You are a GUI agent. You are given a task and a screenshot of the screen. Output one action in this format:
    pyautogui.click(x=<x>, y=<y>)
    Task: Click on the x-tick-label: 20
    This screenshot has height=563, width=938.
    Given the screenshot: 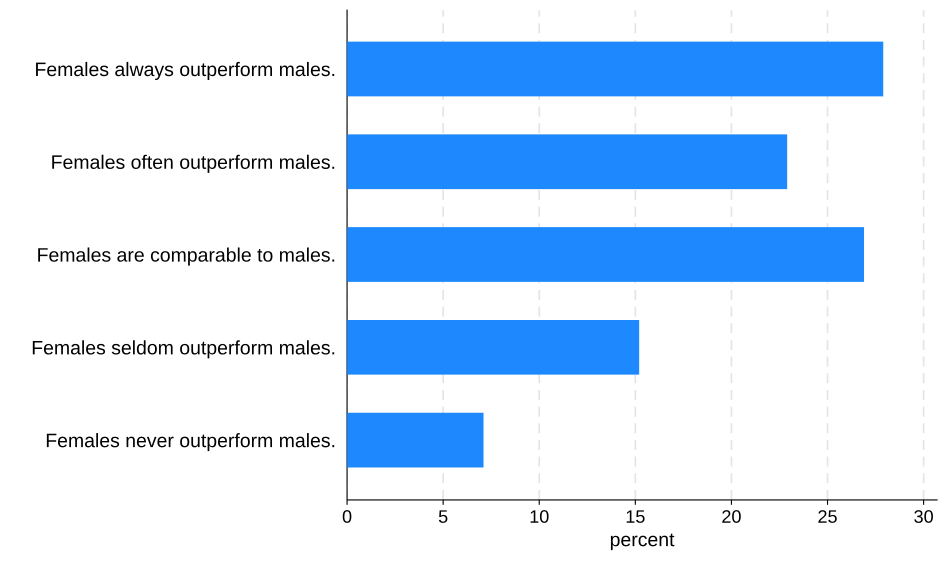 What is the action you would take?
    pyautogui.click(x=731, y=516)
    